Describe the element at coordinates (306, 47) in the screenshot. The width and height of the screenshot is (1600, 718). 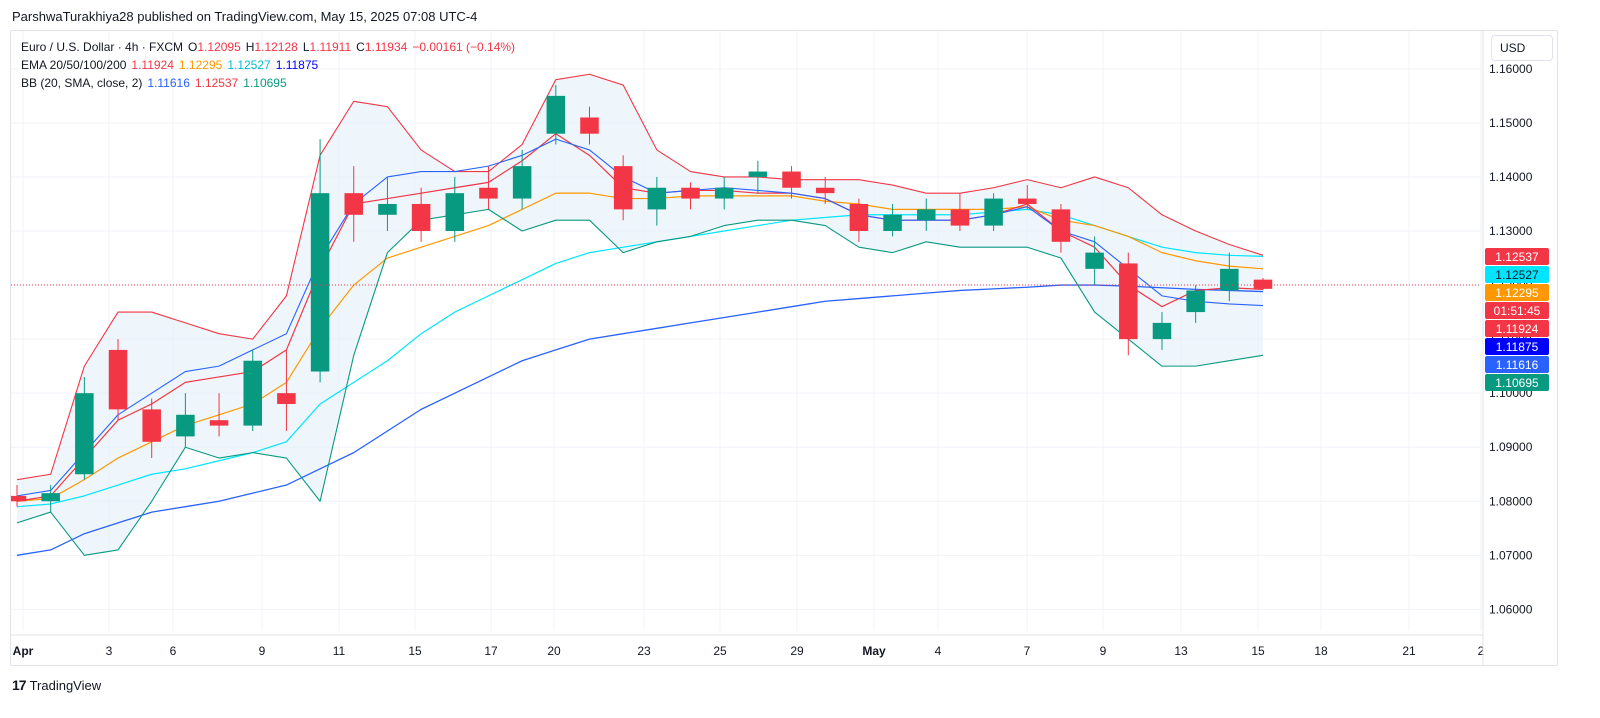
I see `low-label: L` at that location.